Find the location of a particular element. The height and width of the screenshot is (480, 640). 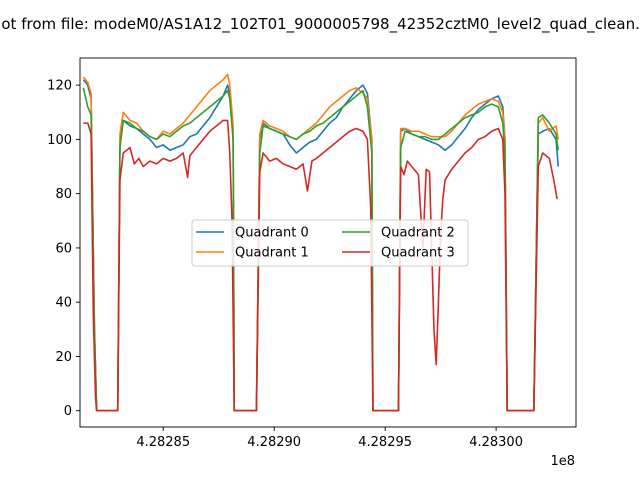

x-tick-label: 4.28300 is located at coordinates (496, 442).